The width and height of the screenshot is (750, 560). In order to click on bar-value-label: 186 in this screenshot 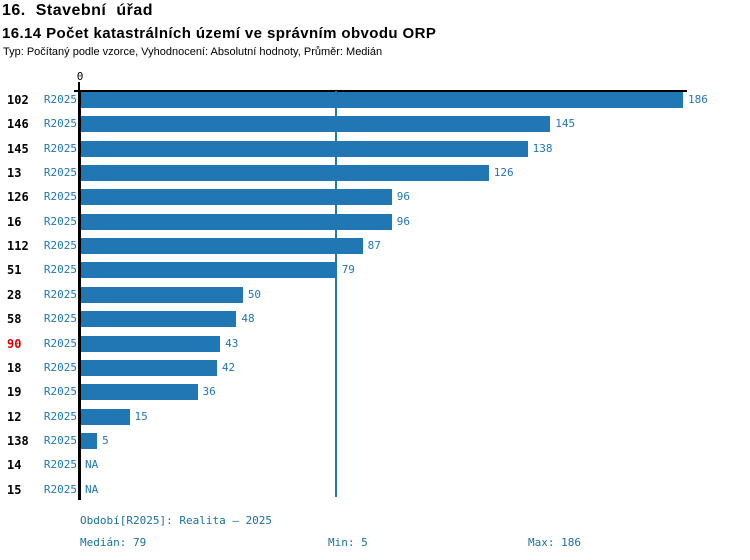, I will do `click(698, 99)`.